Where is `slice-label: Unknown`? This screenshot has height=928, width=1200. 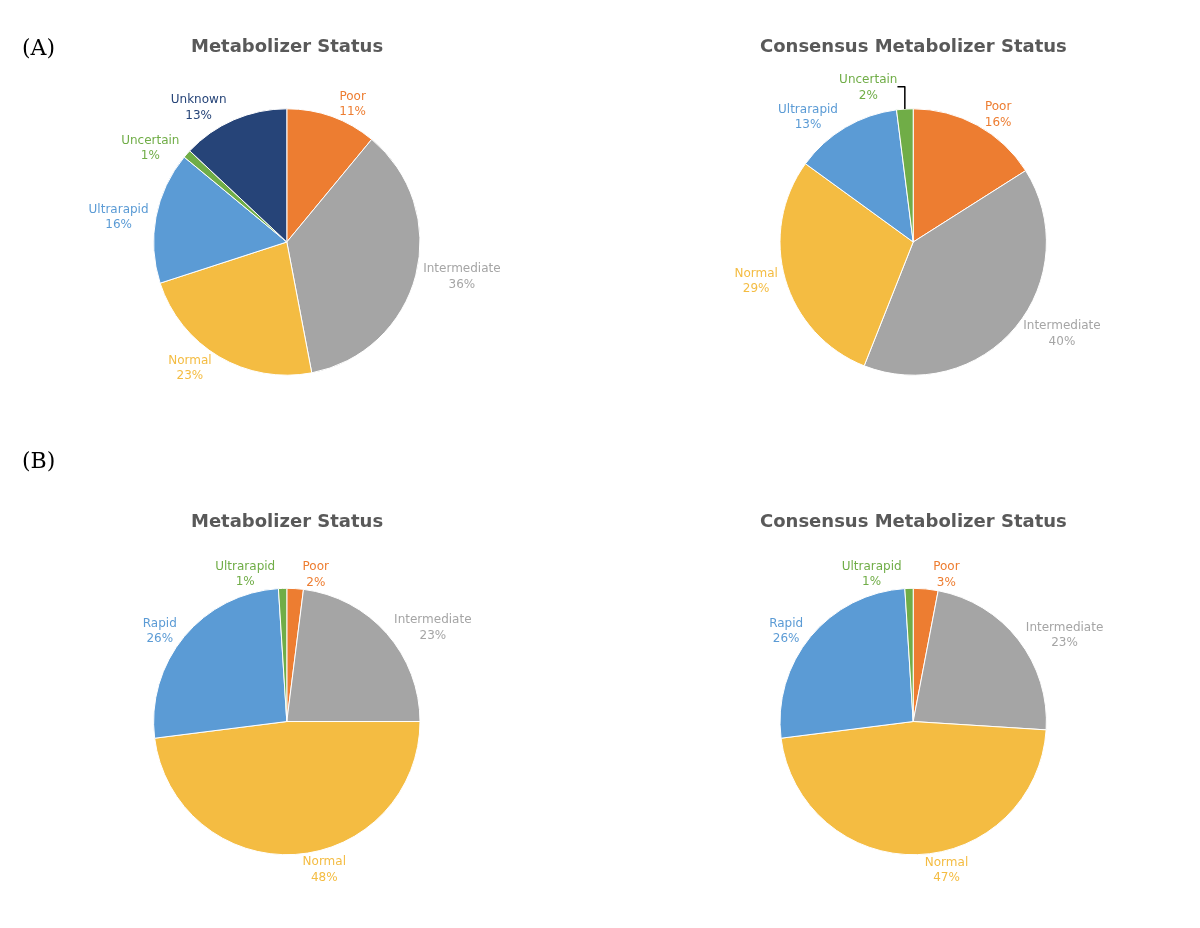 slice-label: Unknown is located at coordinates (198, 99).